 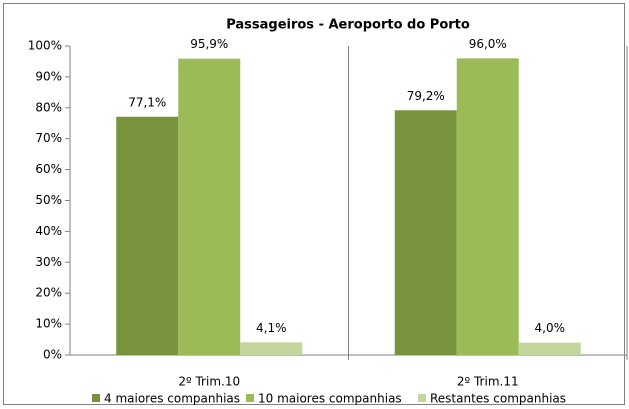 I want to click on x-tick-label: 2º Trim.10, so click(x=209, y=382).